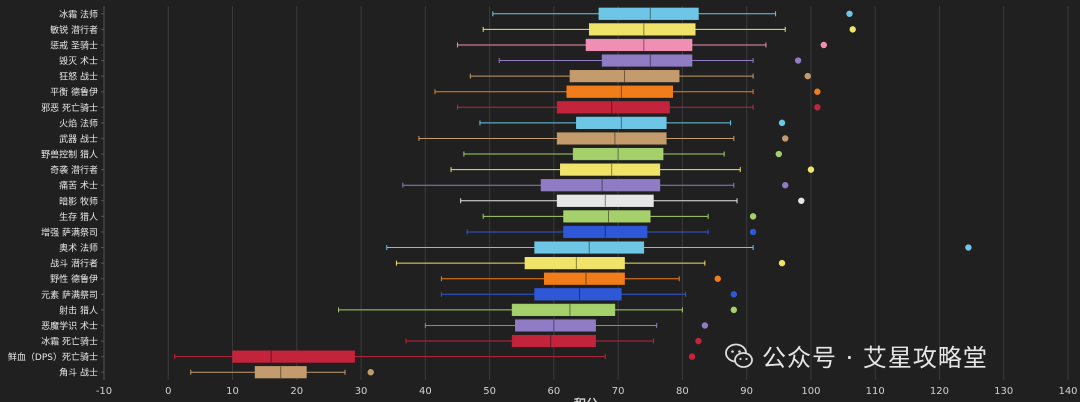  Describe the element at coordinates (74, 264) in the screenshot. I see `y-category-label: 战斗 潜行者` at that location.